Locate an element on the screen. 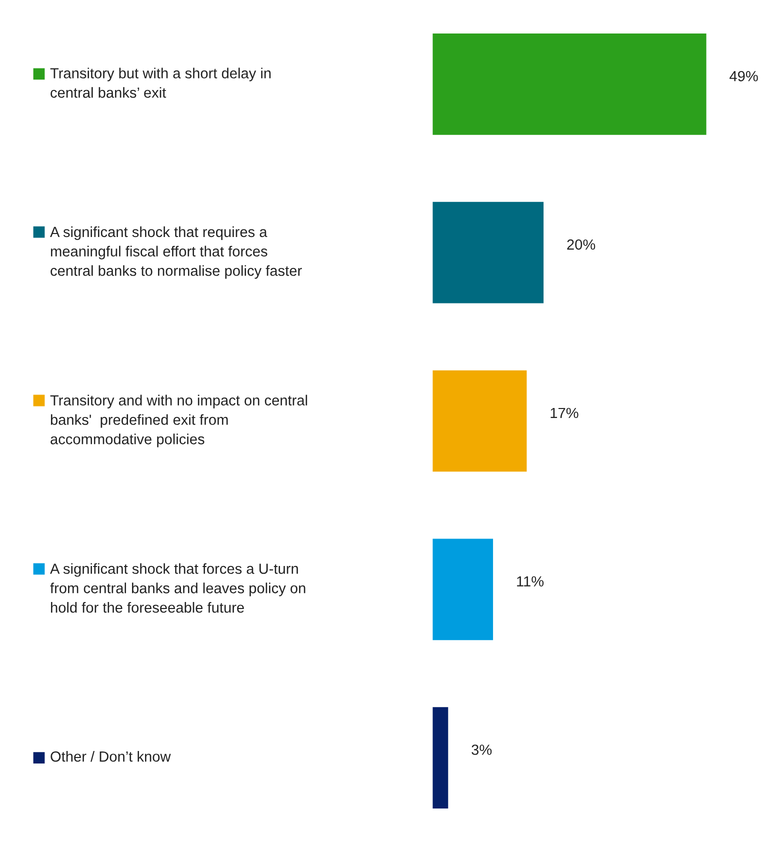 The image size is (761, 848). y-tick-label: A significant shock that forces a U-turn from central banks and leaves policy on hold for the foreseeable future is located at coordinates (178, 588).